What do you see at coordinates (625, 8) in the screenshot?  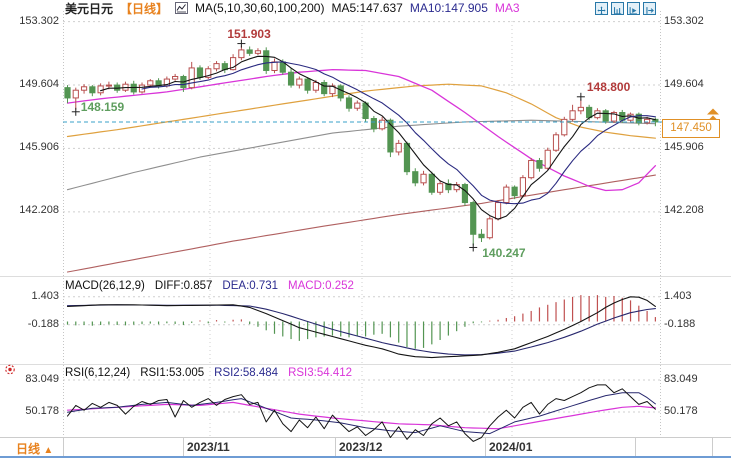 I see `chart-toolbar` at bounding box center [625, 8].